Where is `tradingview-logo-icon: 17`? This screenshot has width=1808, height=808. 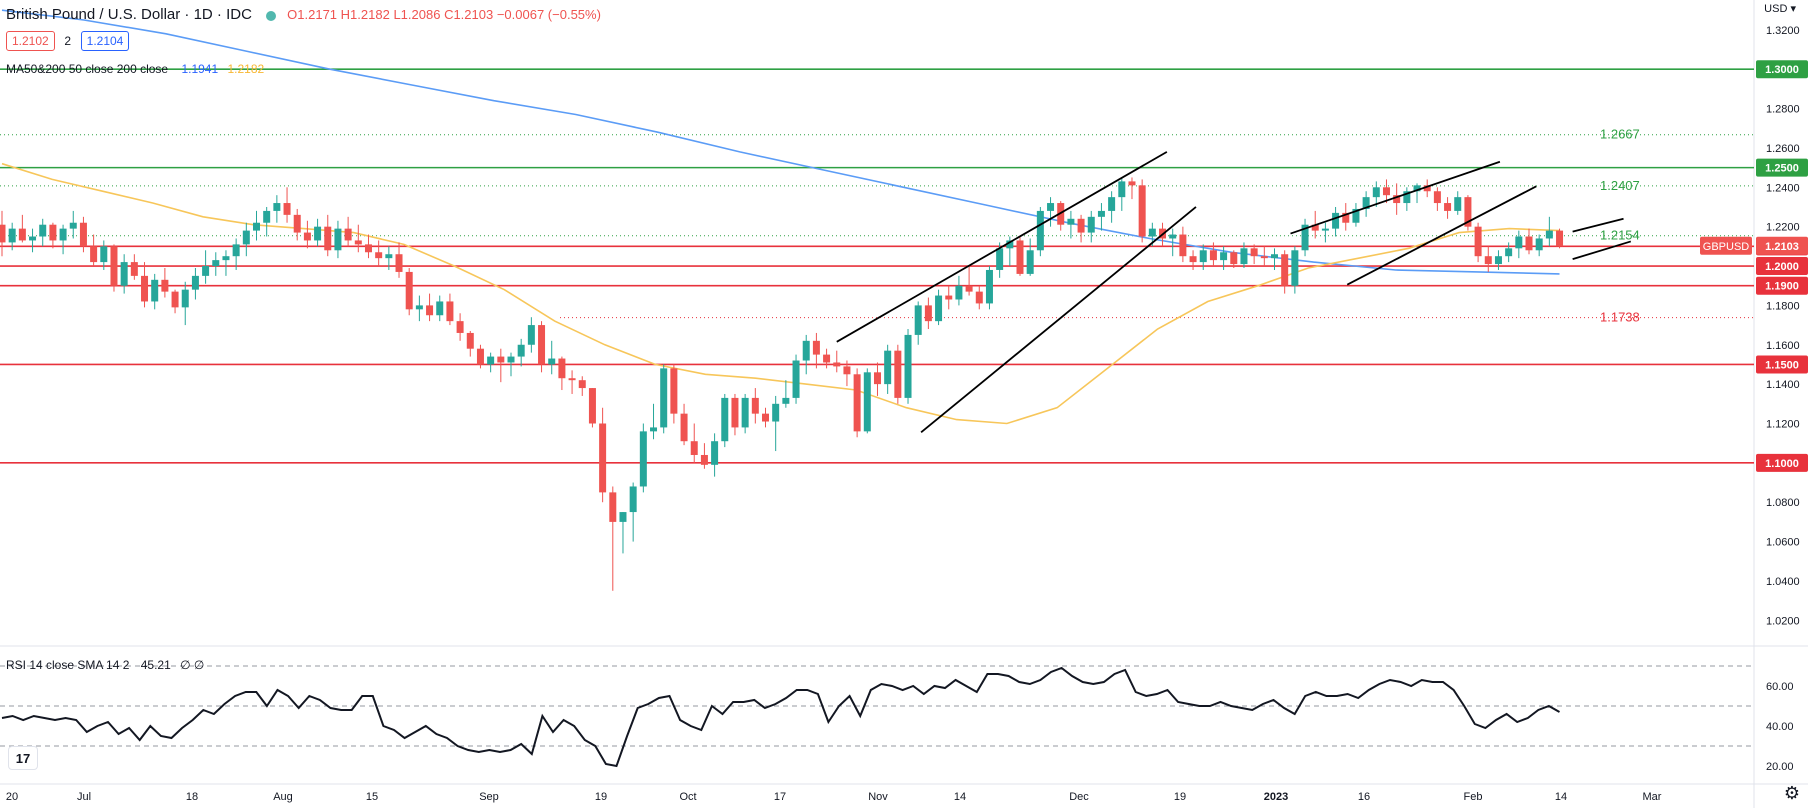
tradingview-logo-icon: 17 is located at coordinates (23, 758).